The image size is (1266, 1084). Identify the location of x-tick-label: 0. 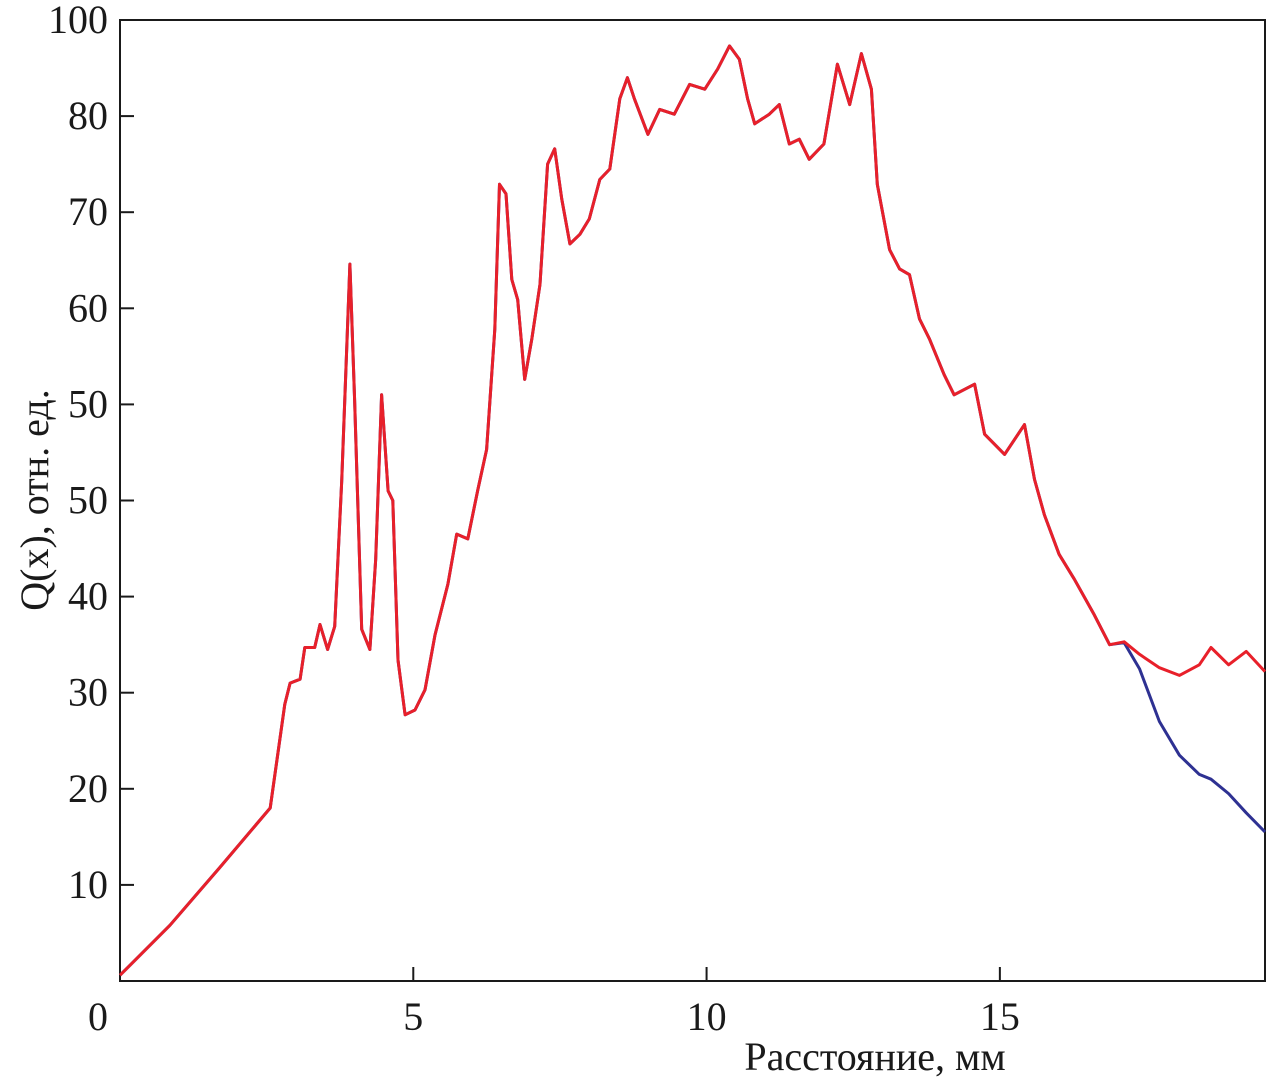
(98, 1016).